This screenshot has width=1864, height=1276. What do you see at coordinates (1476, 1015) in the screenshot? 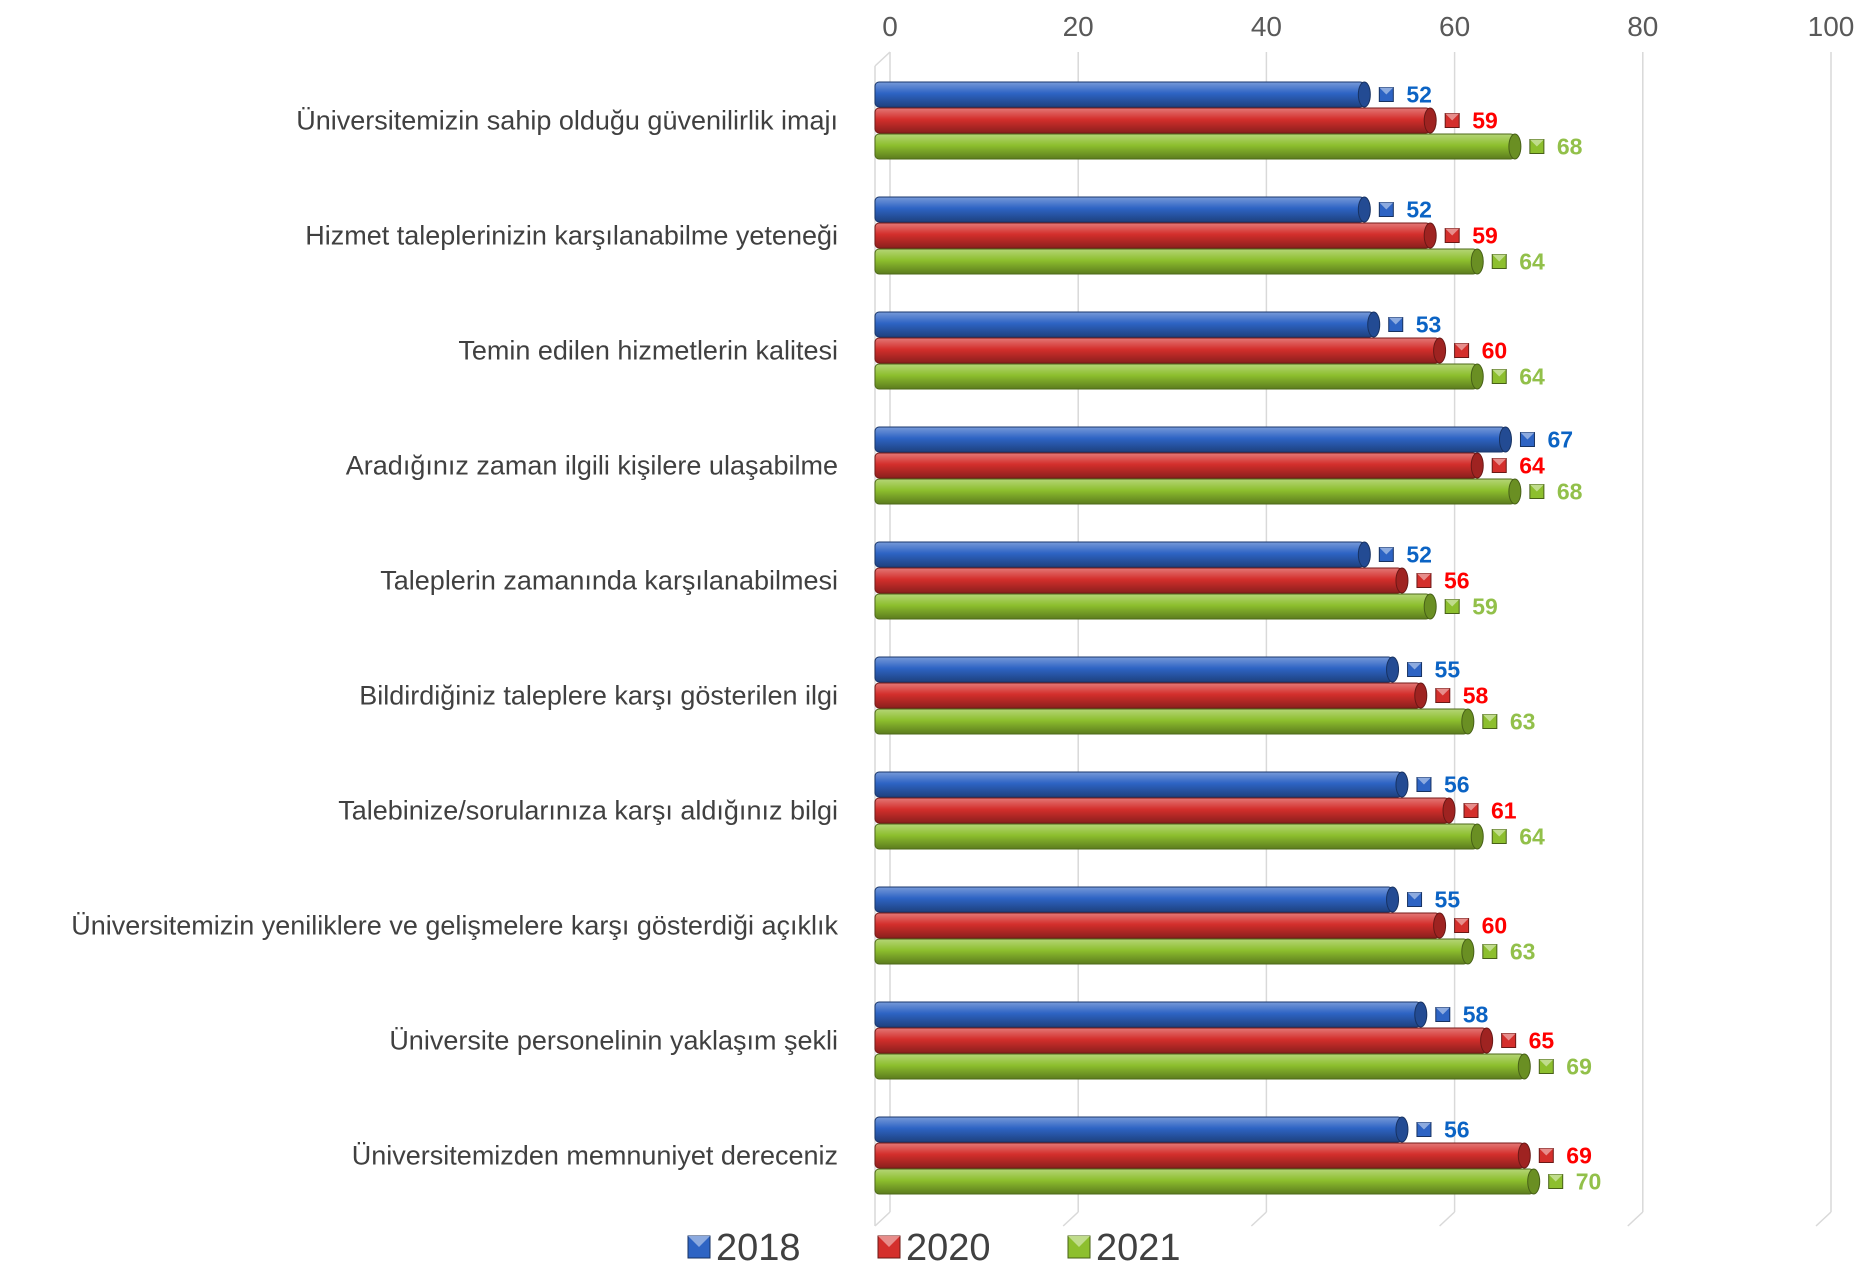
I see `data-label-2018: 58` at bounding box center [1476, 1015].